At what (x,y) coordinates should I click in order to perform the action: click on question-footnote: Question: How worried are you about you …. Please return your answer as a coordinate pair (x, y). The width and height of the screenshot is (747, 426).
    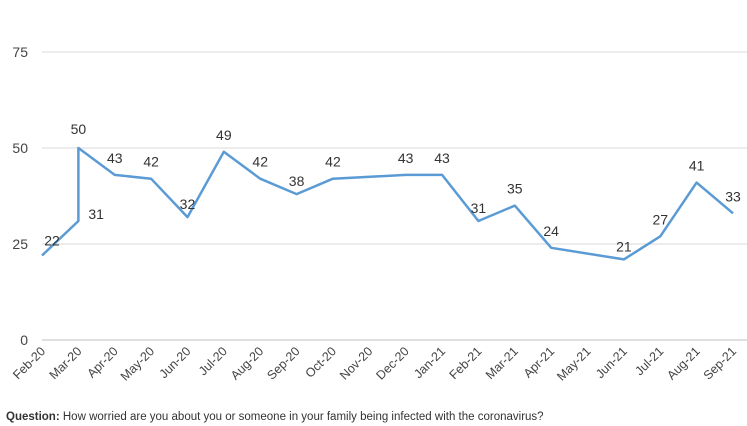
    Looking at the image, I should click on (275, 417).